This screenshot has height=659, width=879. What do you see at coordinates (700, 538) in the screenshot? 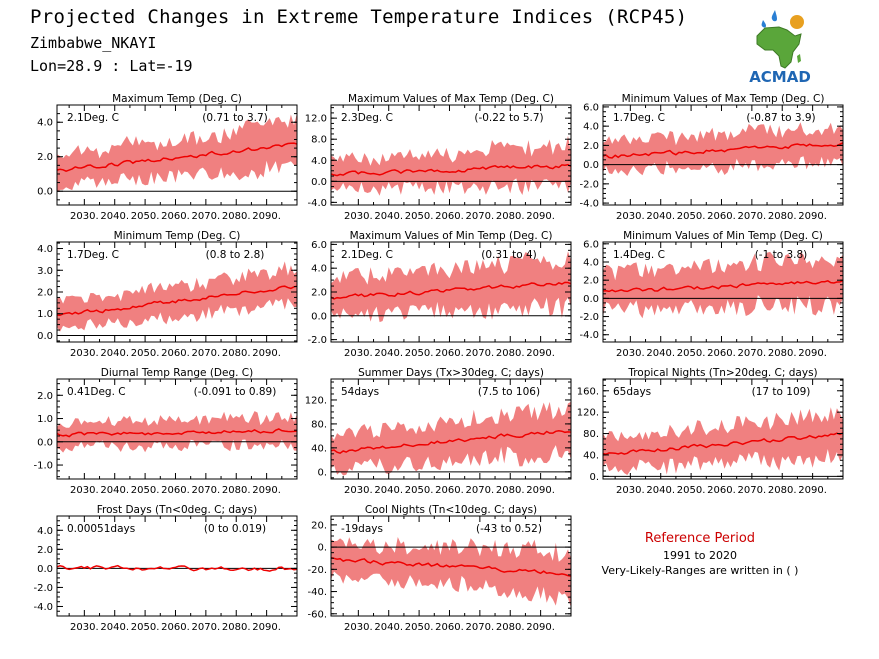
I see `reference-period-title: Reference Period` at bounding box center [700, 538].